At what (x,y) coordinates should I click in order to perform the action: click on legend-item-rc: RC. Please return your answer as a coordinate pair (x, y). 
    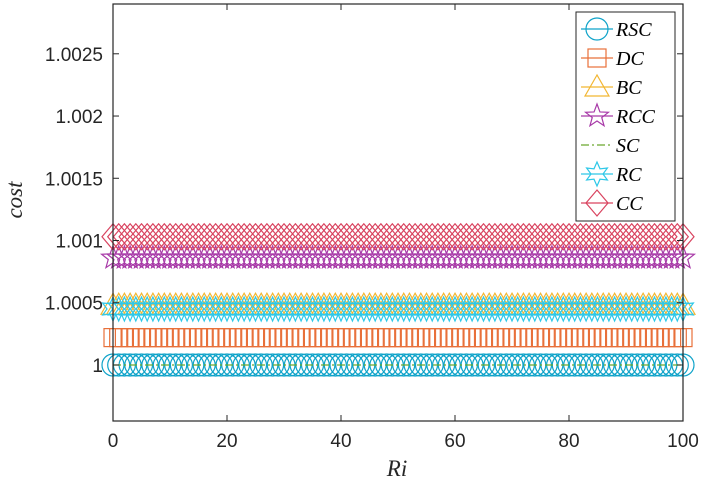
    Looking at the image, I should click on (611, 174).